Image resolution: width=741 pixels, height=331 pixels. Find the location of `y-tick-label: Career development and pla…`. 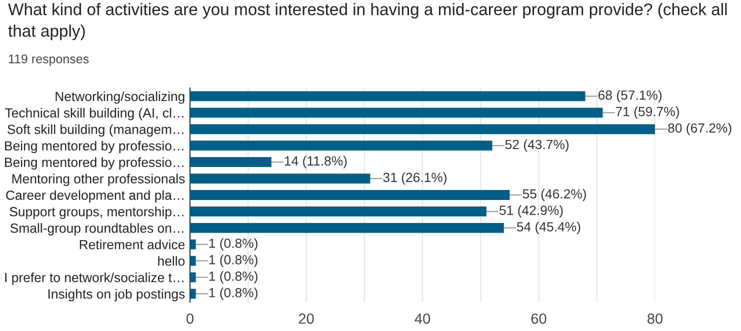

y-tick-label: Career development and pla… is located at coordinates (95, 196).